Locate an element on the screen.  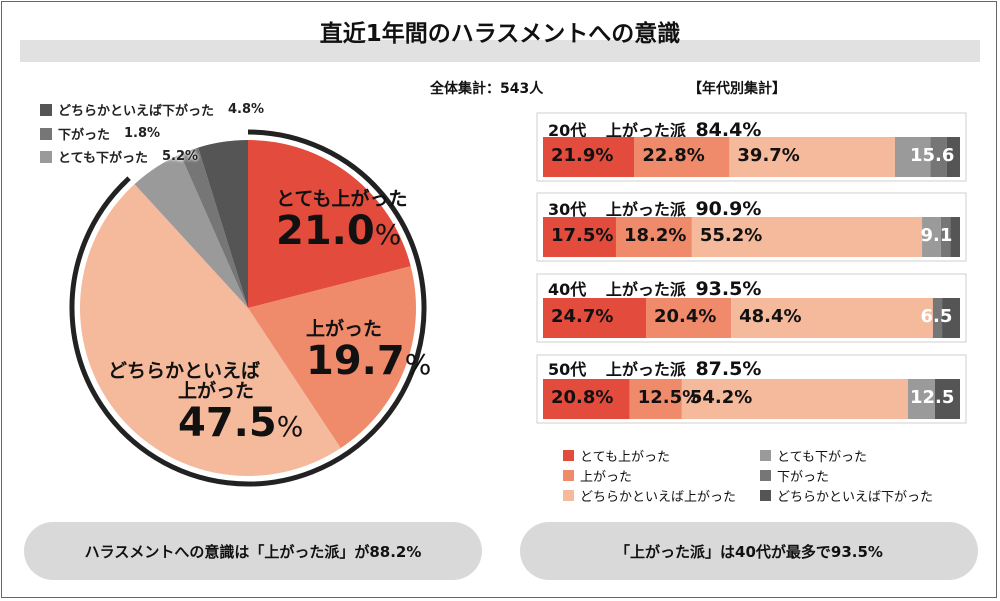
agree-value: 84.4% is located at coordinates (728, 130).